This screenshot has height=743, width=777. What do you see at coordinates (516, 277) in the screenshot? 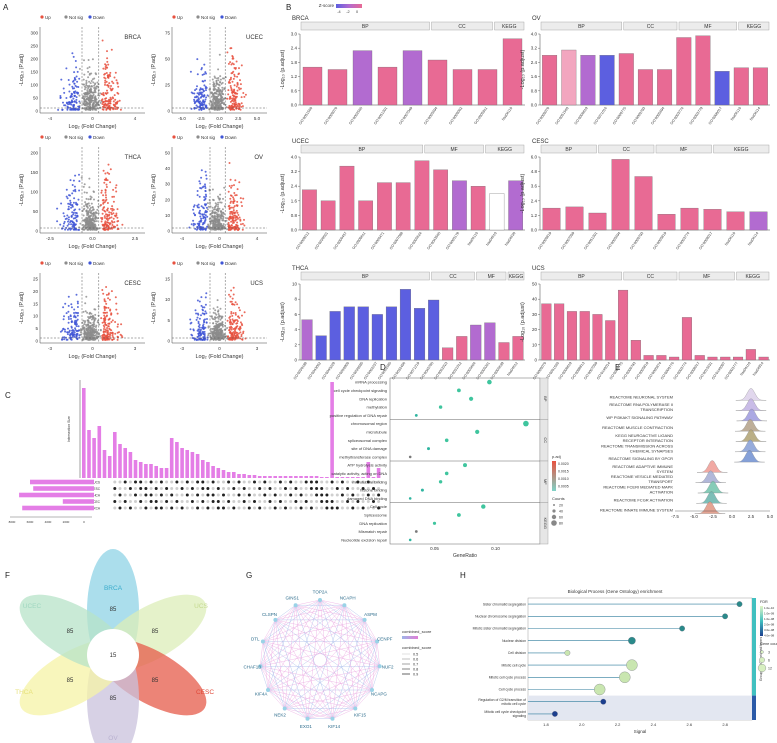
I see `facet-label: KEGG` at bounding box center [516, 277].